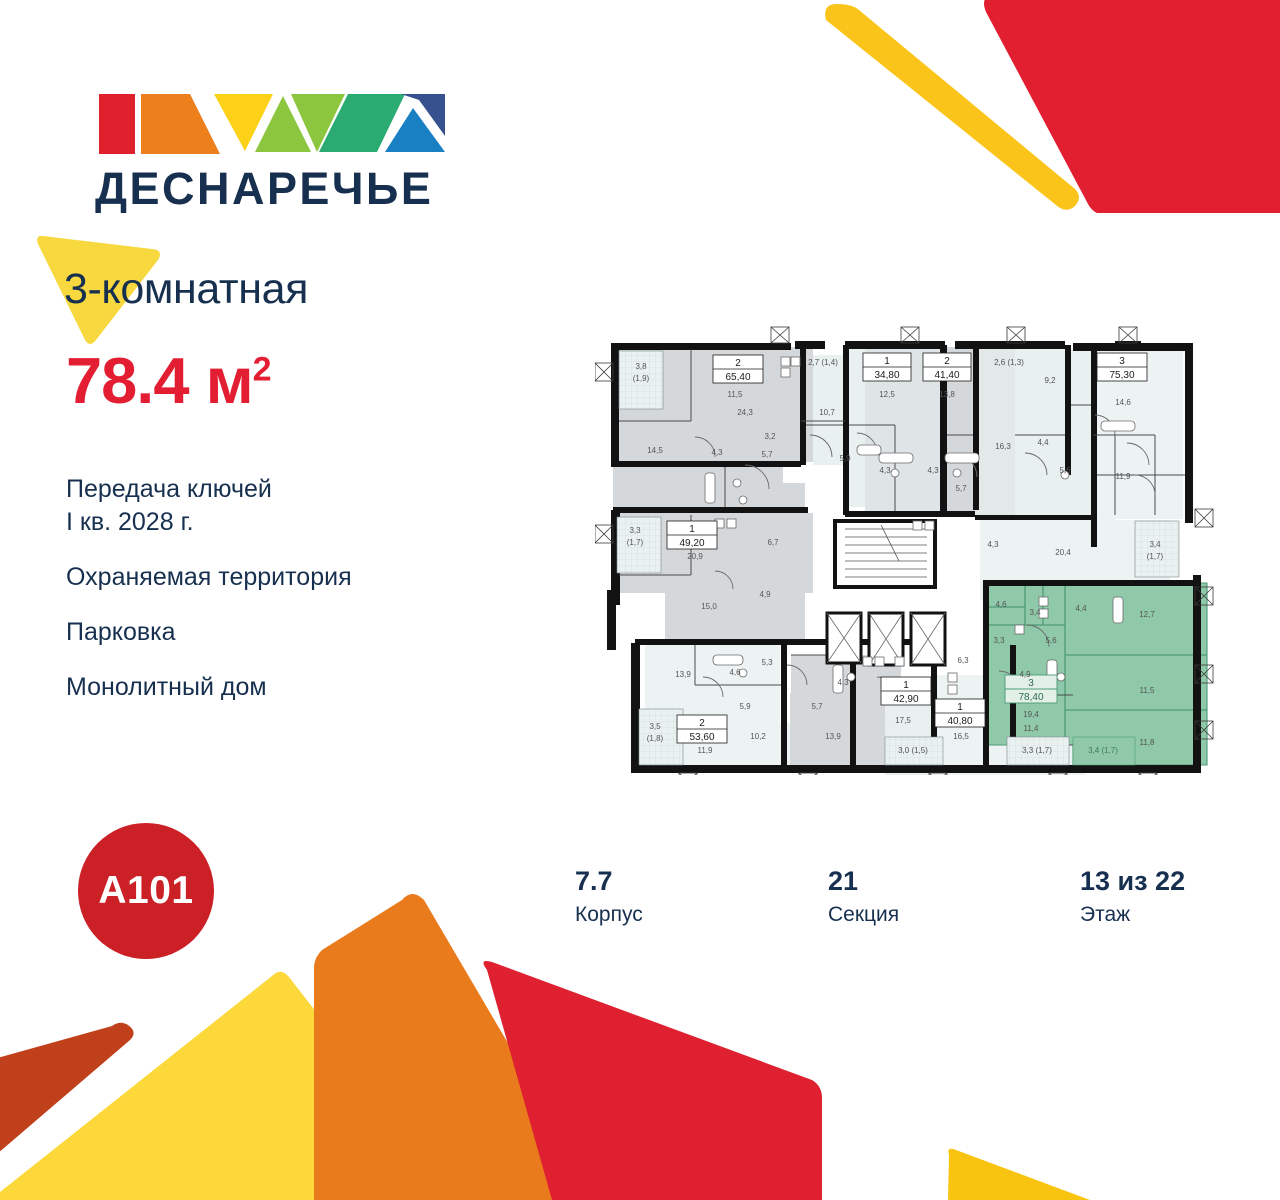 This screenshot has width=1280, height=1200. I want to click on stat-value: 21, so click(843, 881).